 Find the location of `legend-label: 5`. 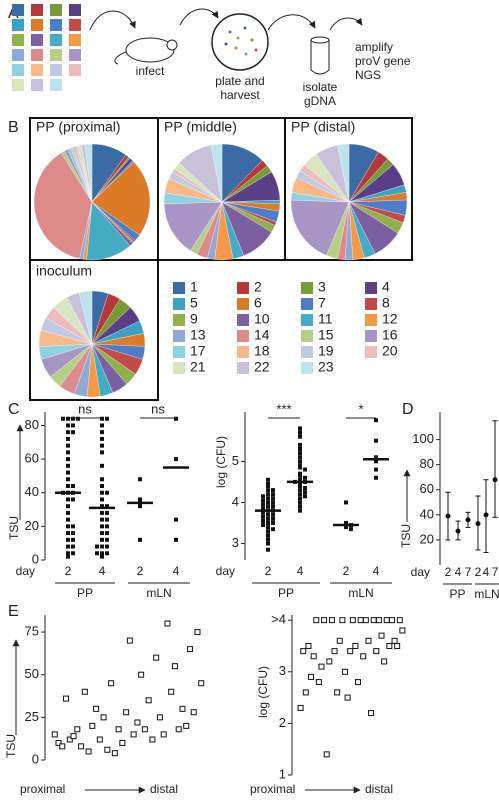

legend-label: 5 is located at coordinates (194, 303).